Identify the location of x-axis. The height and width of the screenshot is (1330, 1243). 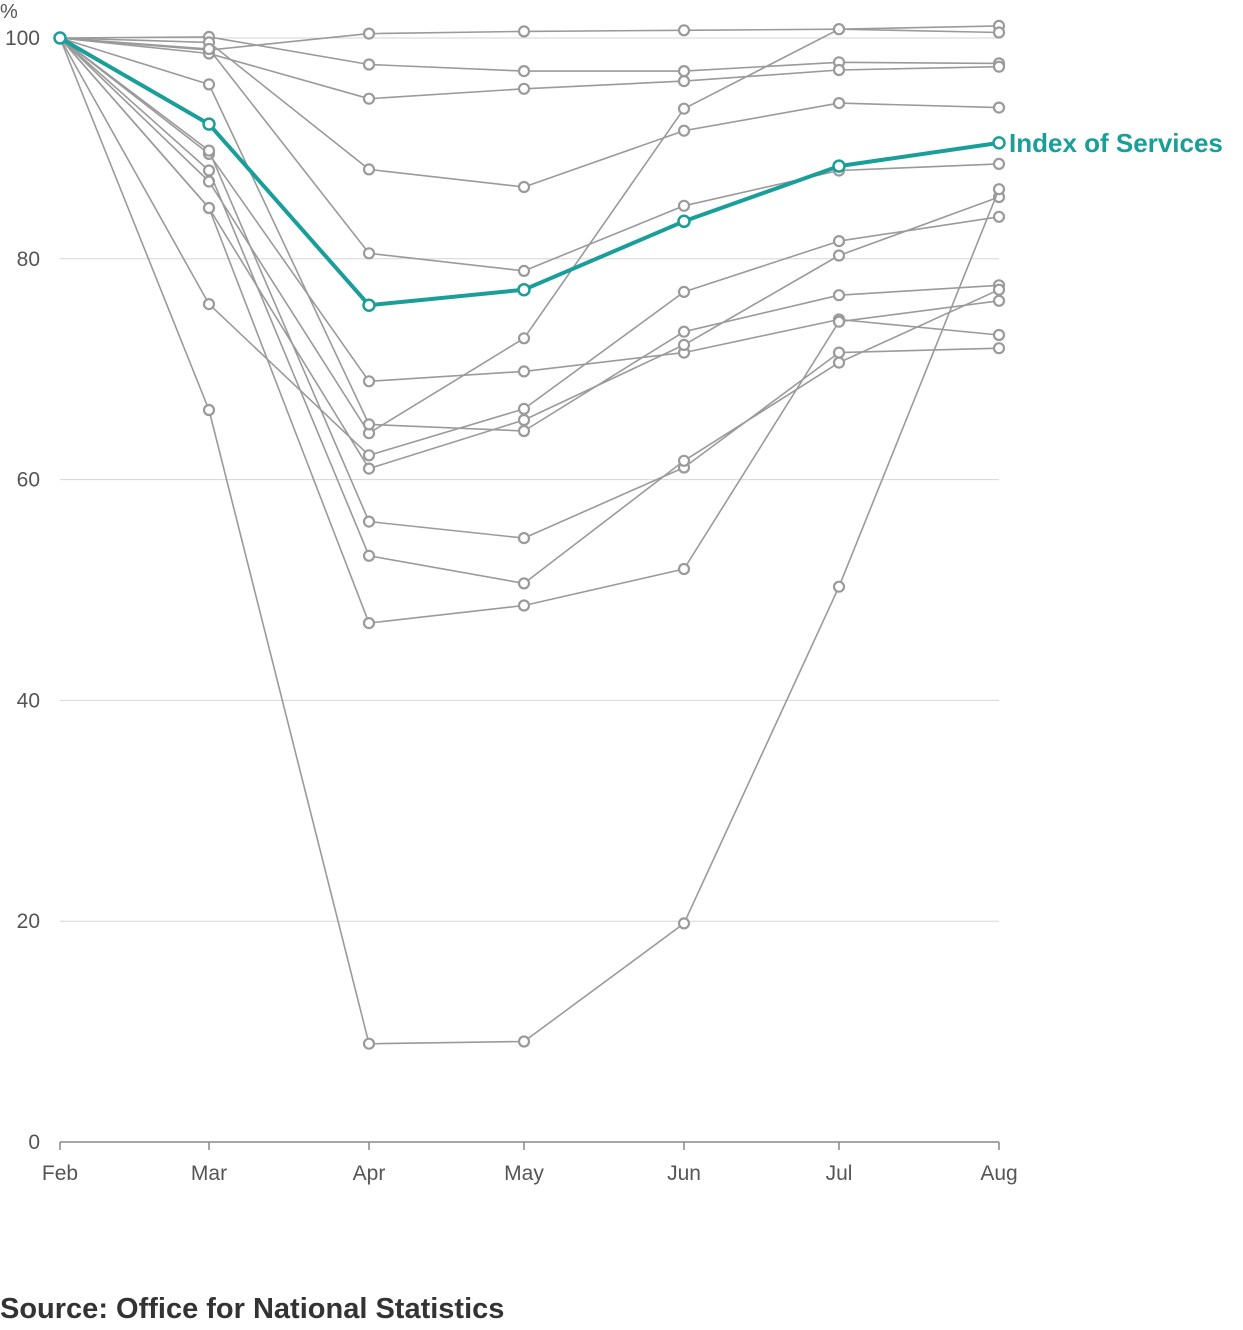
(529, 1145).